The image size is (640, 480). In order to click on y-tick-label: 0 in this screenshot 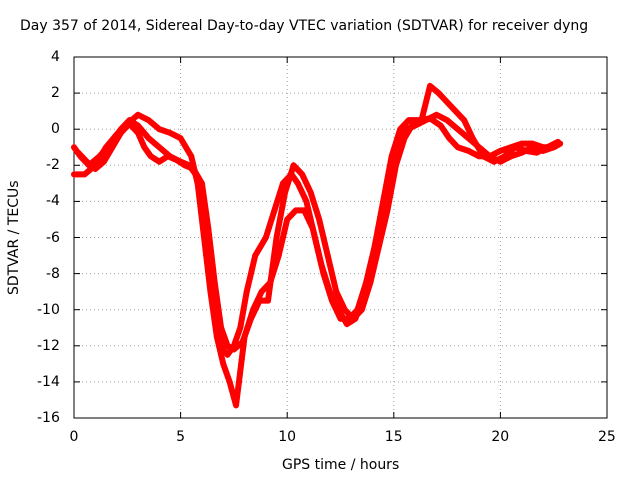, I will do `click(55, 129)`.